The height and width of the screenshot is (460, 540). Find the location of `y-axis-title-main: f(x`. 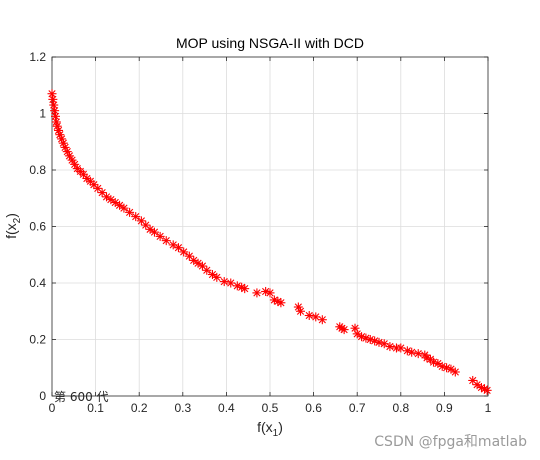

y-axis-title-main: f(x is located at coordinates (11, 231).